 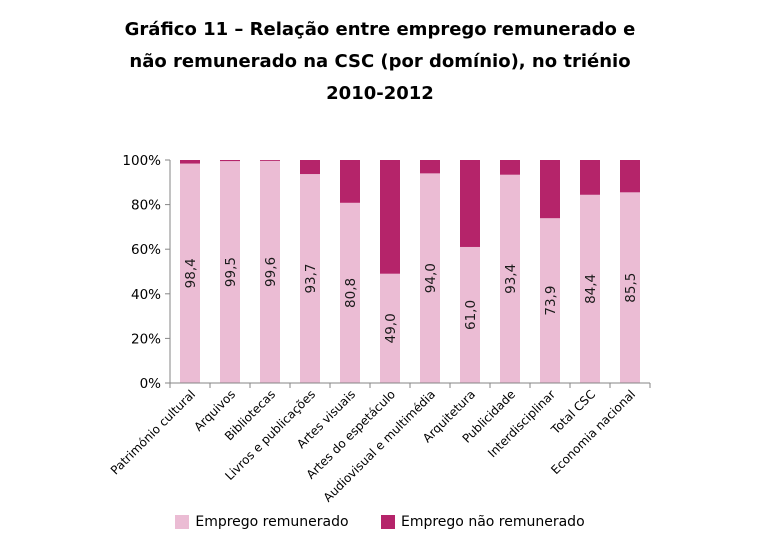 What do you see at coordinates (151, 384) in the screenshot?
I see `y-tick-label: 0%` at bounding box center [151, 384].